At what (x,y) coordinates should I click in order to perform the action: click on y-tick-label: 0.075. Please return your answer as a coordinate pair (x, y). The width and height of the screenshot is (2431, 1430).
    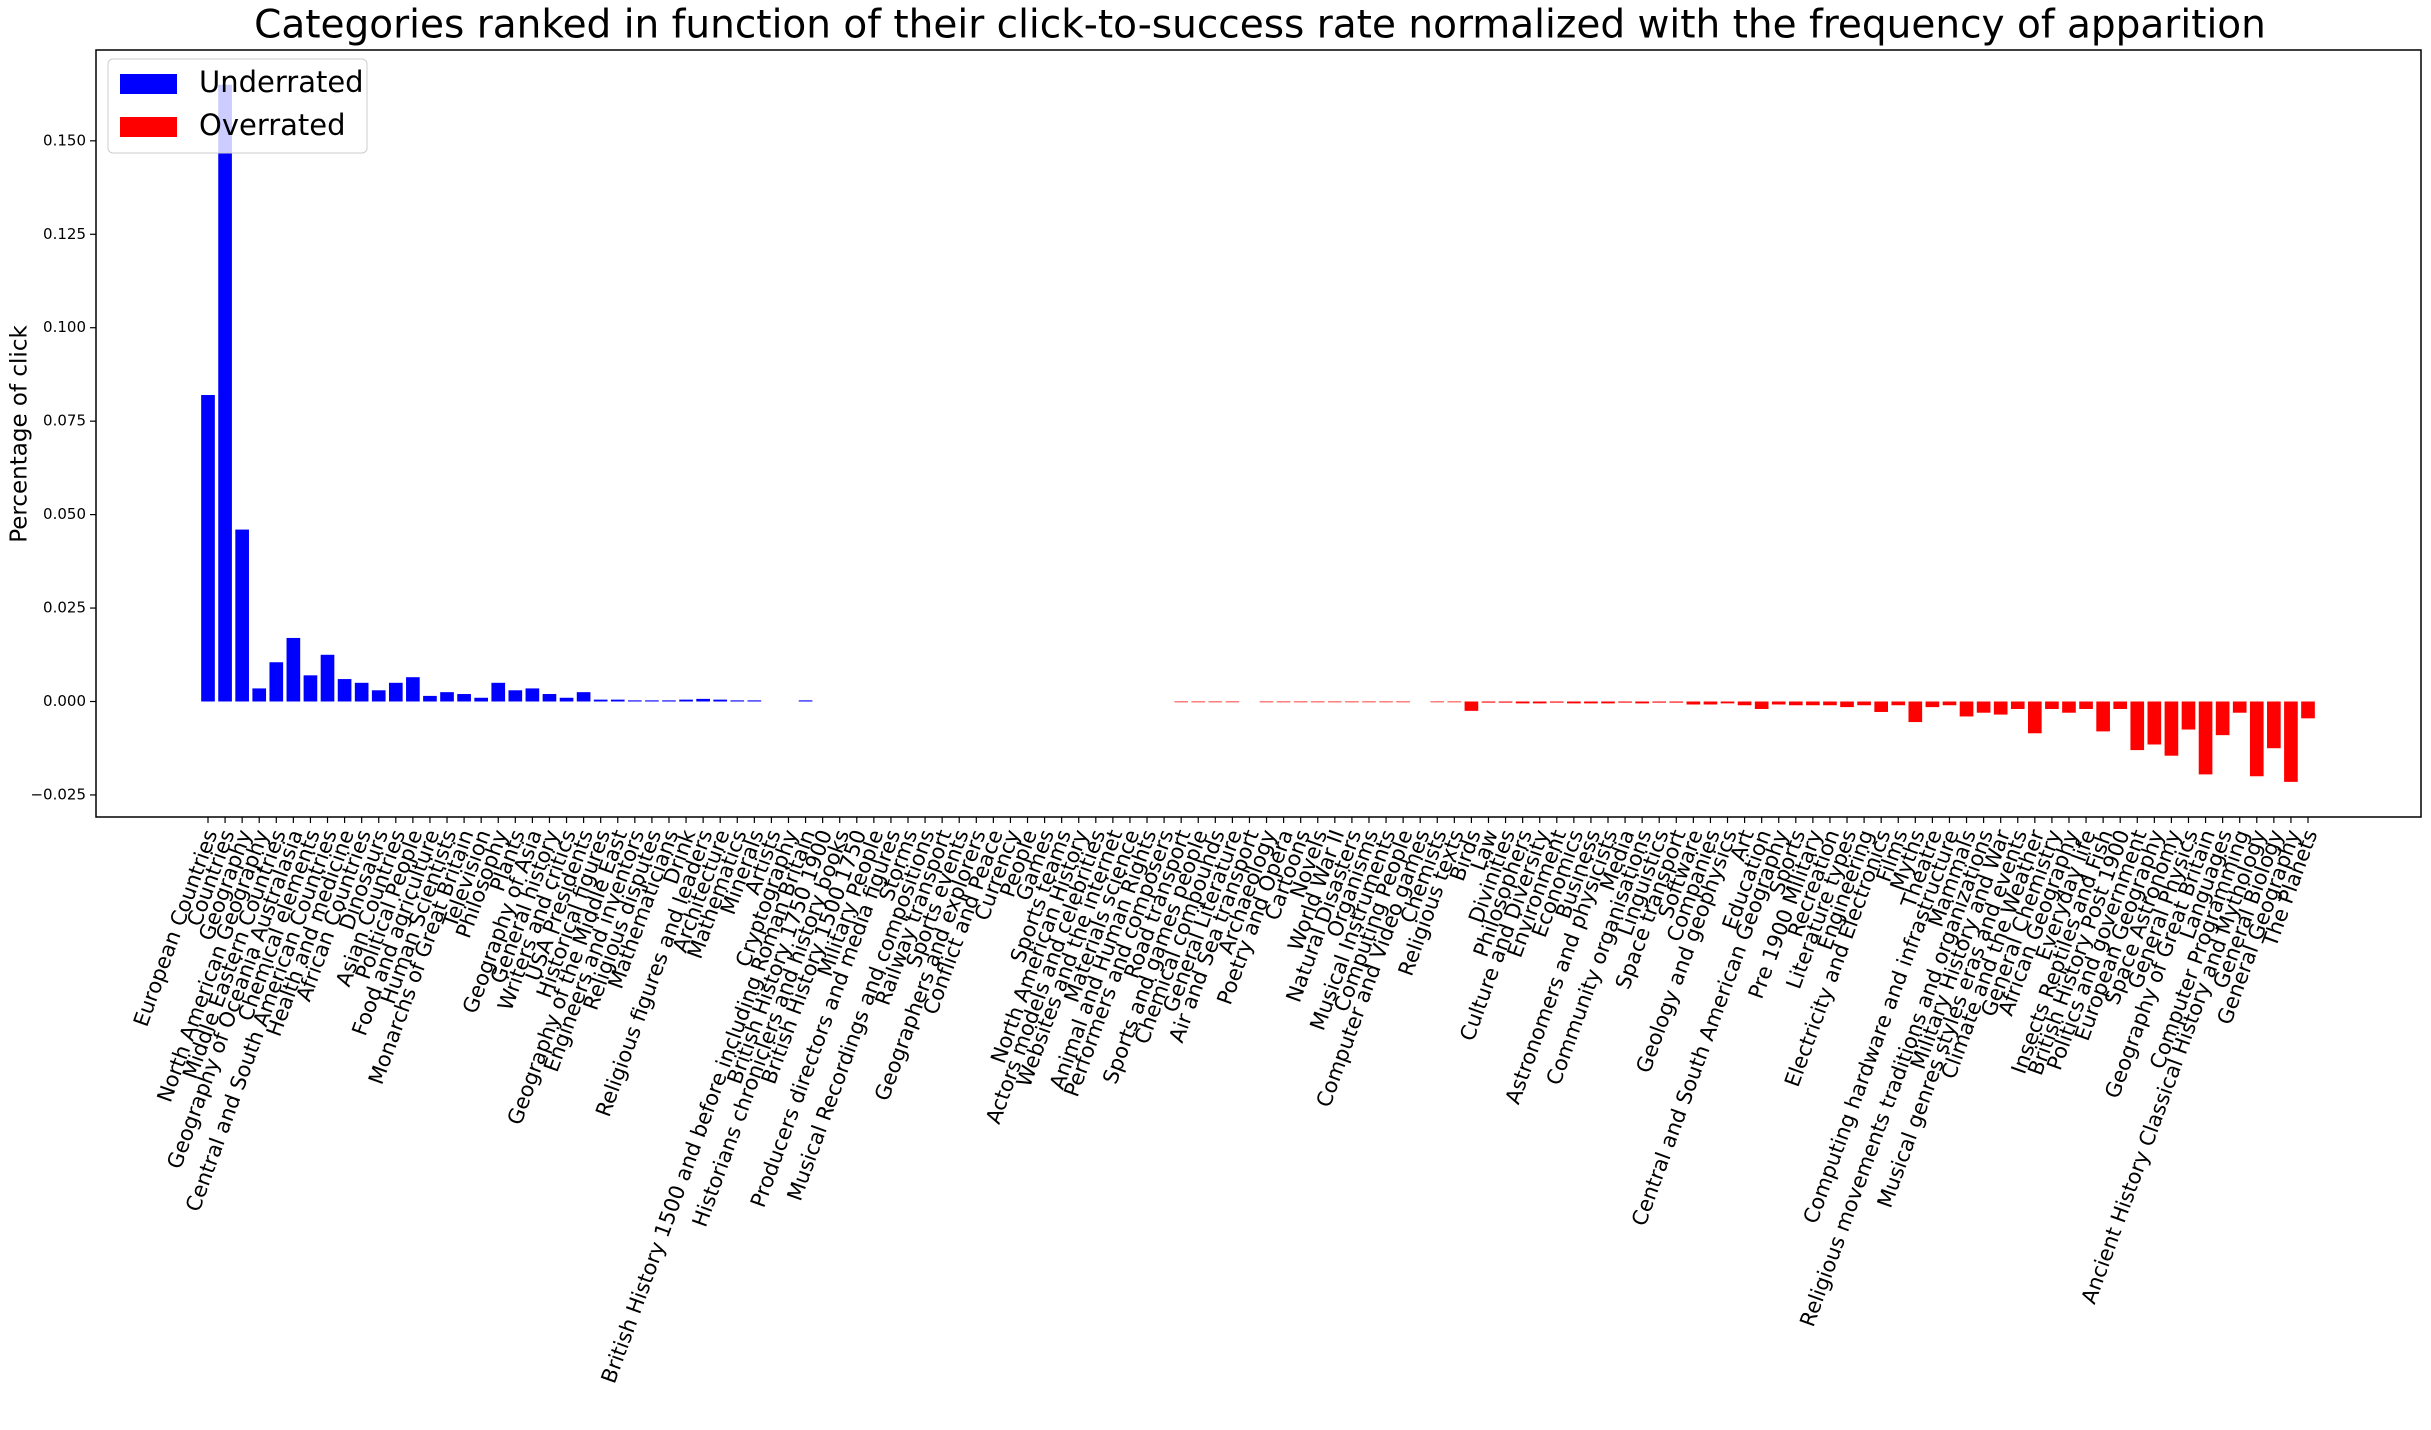
    Looking at the image, I should click on (64, 421).